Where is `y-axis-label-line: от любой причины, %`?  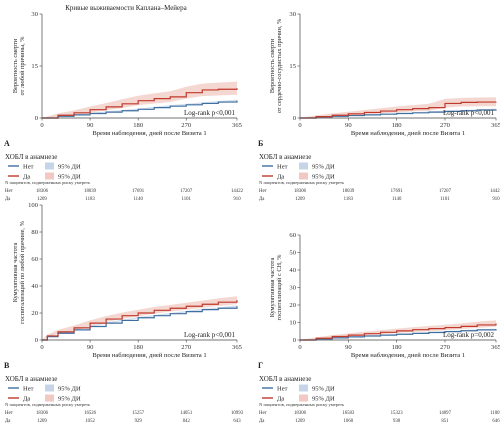 y-axis-label-line: от любой причины, % is located at coordinates (22, 66).